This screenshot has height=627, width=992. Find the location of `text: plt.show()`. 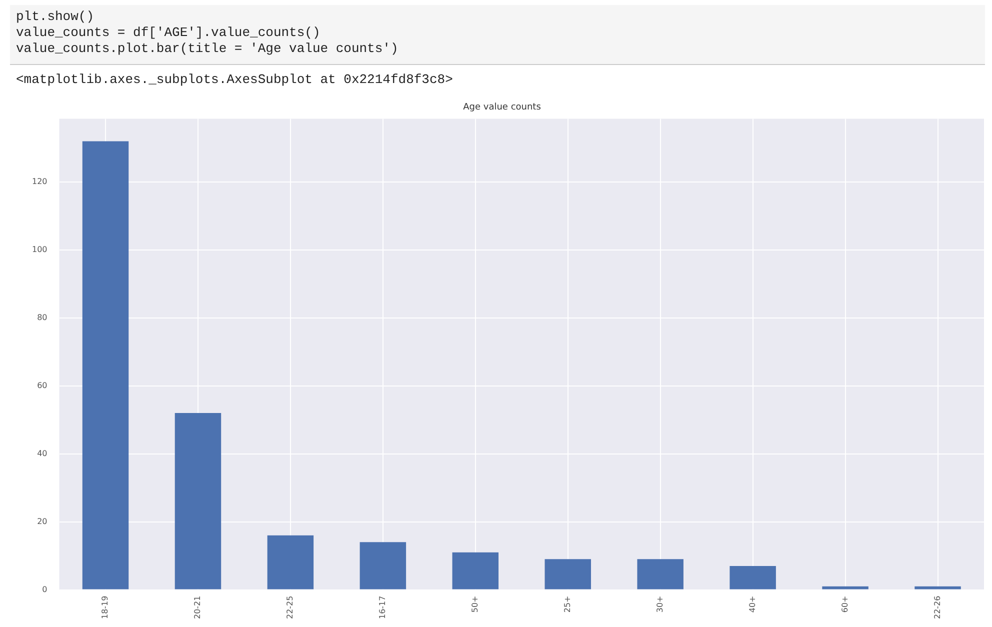

text: plt.show() is located at coordinates (56, 17).